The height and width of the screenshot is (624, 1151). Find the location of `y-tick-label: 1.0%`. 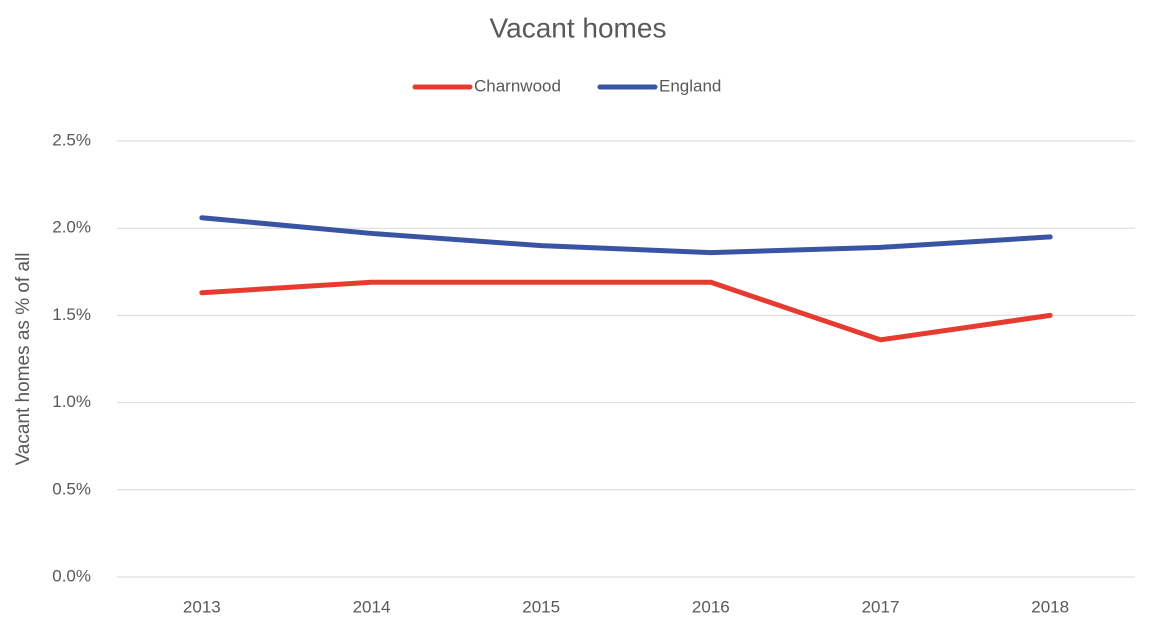

y-tick-label: 1.0% is located at coordinates (71, 401).